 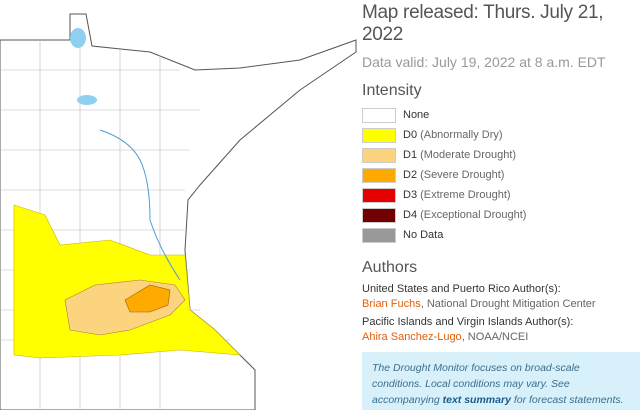 I want to click on legend-code: D3, so click(x=410, y=195).